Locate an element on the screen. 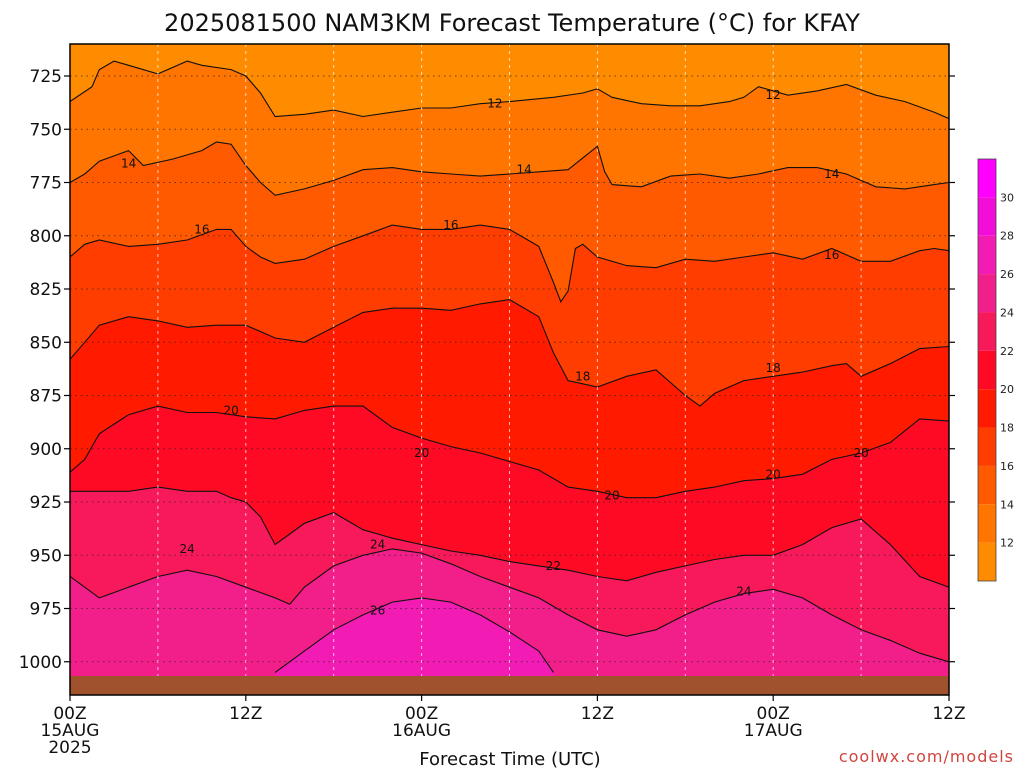  colorbar-label: 20 is located at coordinates (1007, 389).